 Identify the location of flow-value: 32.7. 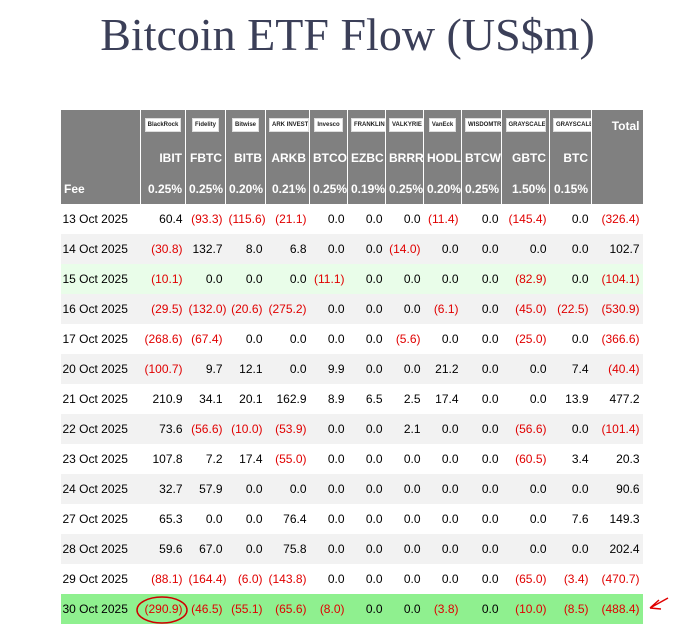
(163, 489).